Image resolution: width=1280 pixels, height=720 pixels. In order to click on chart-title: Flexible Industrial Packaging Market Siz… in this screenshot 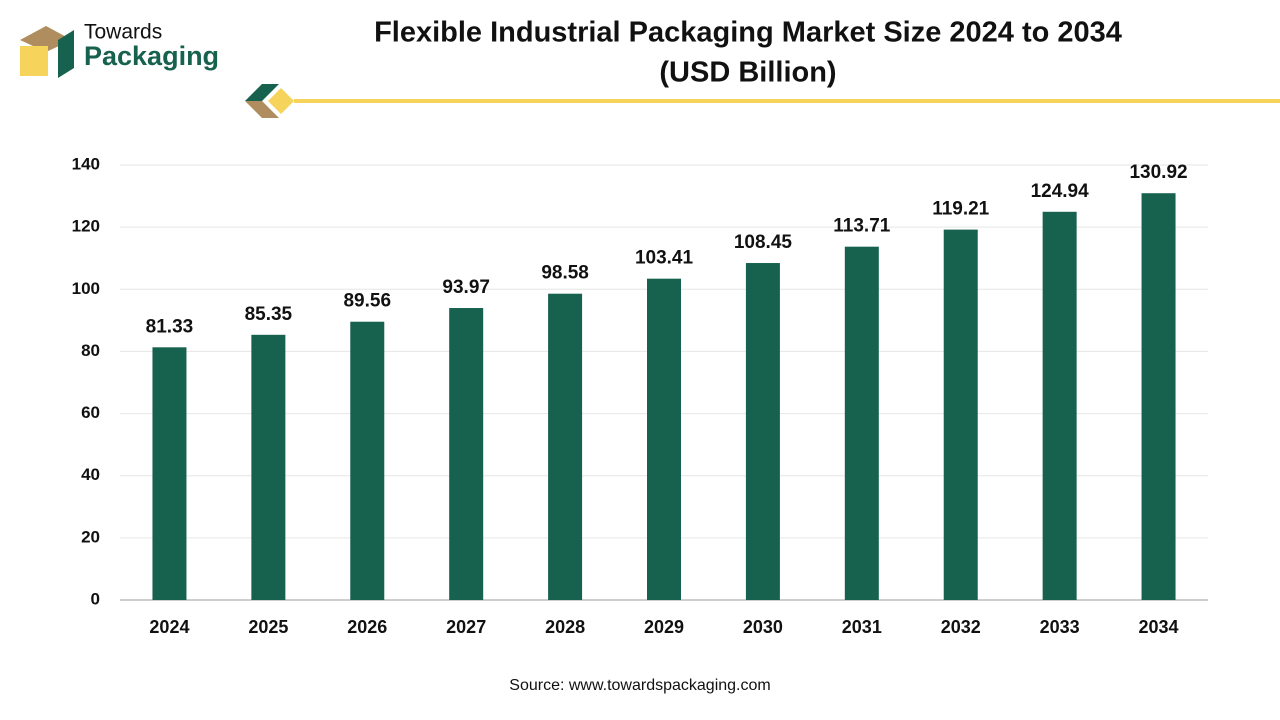, I will do `click(748, 33)`.